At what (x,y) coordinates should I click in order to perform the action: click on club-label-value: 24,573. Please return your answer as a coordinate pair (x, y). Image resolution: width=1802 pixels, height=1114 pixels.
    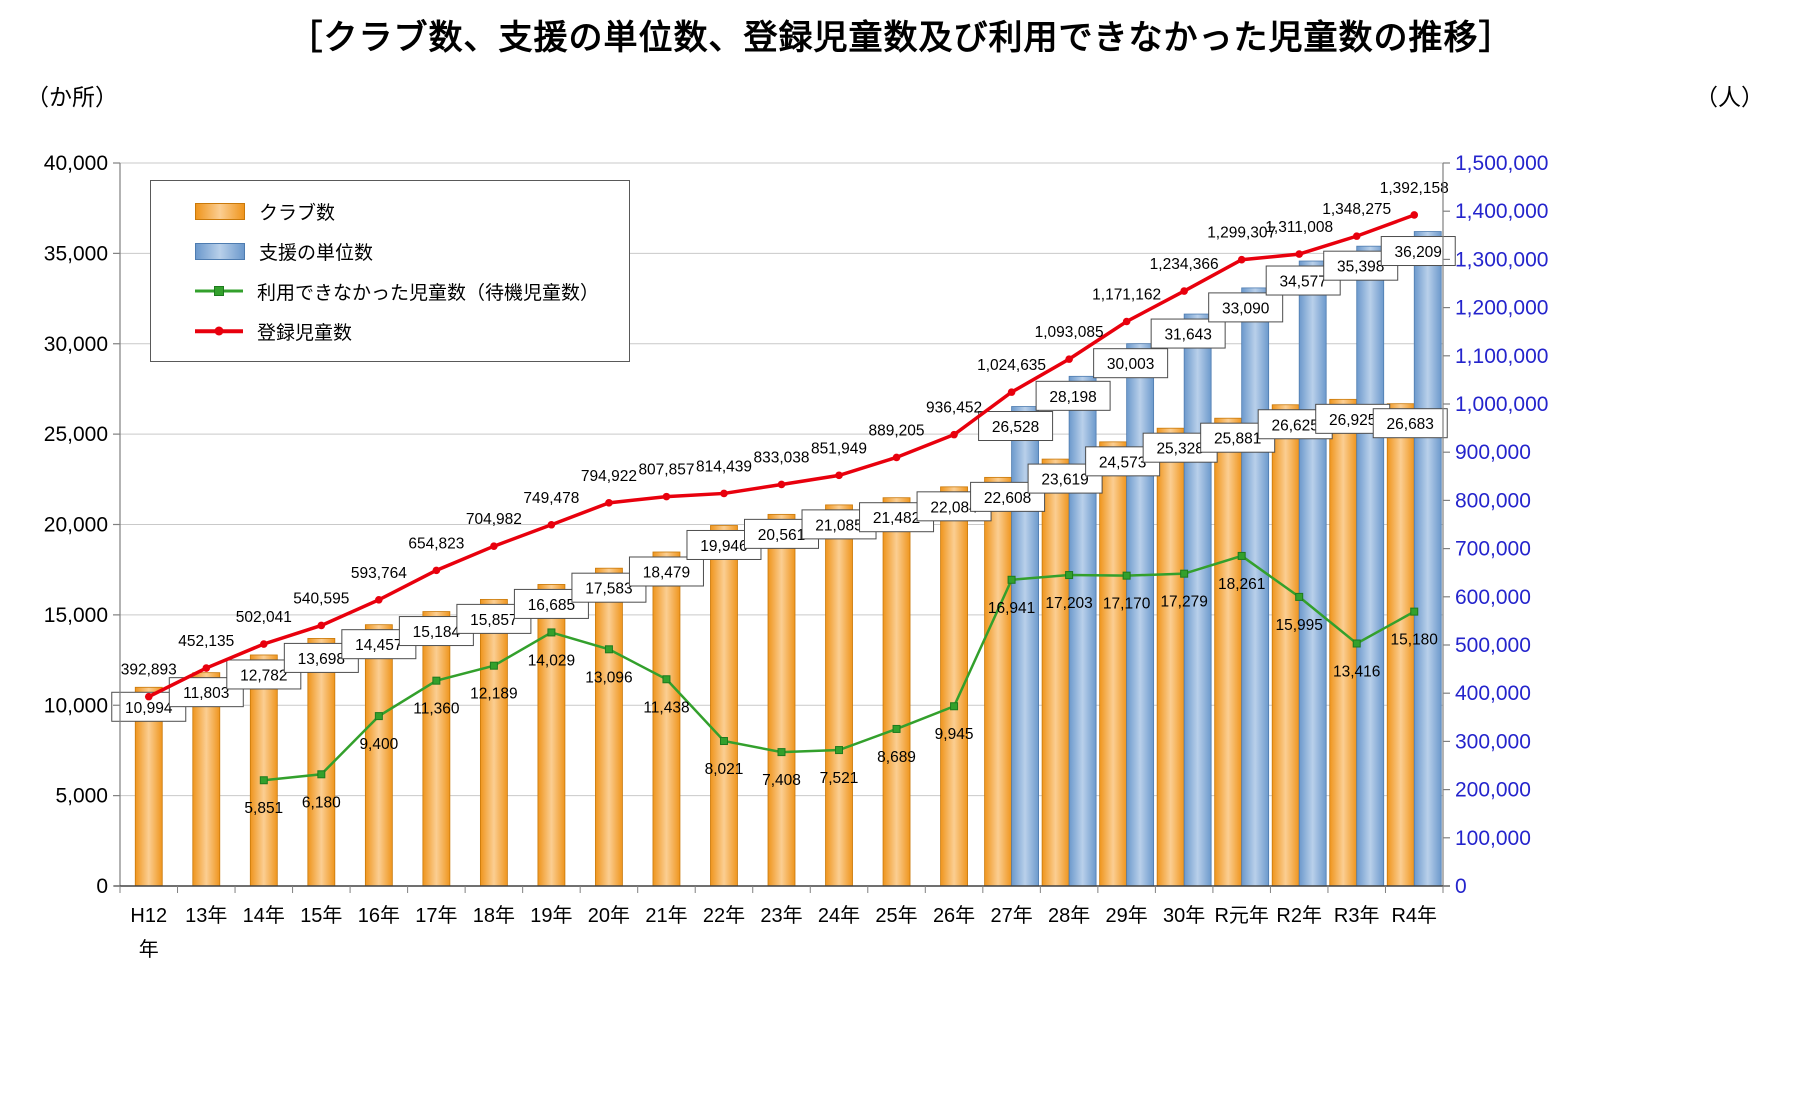
    Looking at the image, I should click on (1122, 462).